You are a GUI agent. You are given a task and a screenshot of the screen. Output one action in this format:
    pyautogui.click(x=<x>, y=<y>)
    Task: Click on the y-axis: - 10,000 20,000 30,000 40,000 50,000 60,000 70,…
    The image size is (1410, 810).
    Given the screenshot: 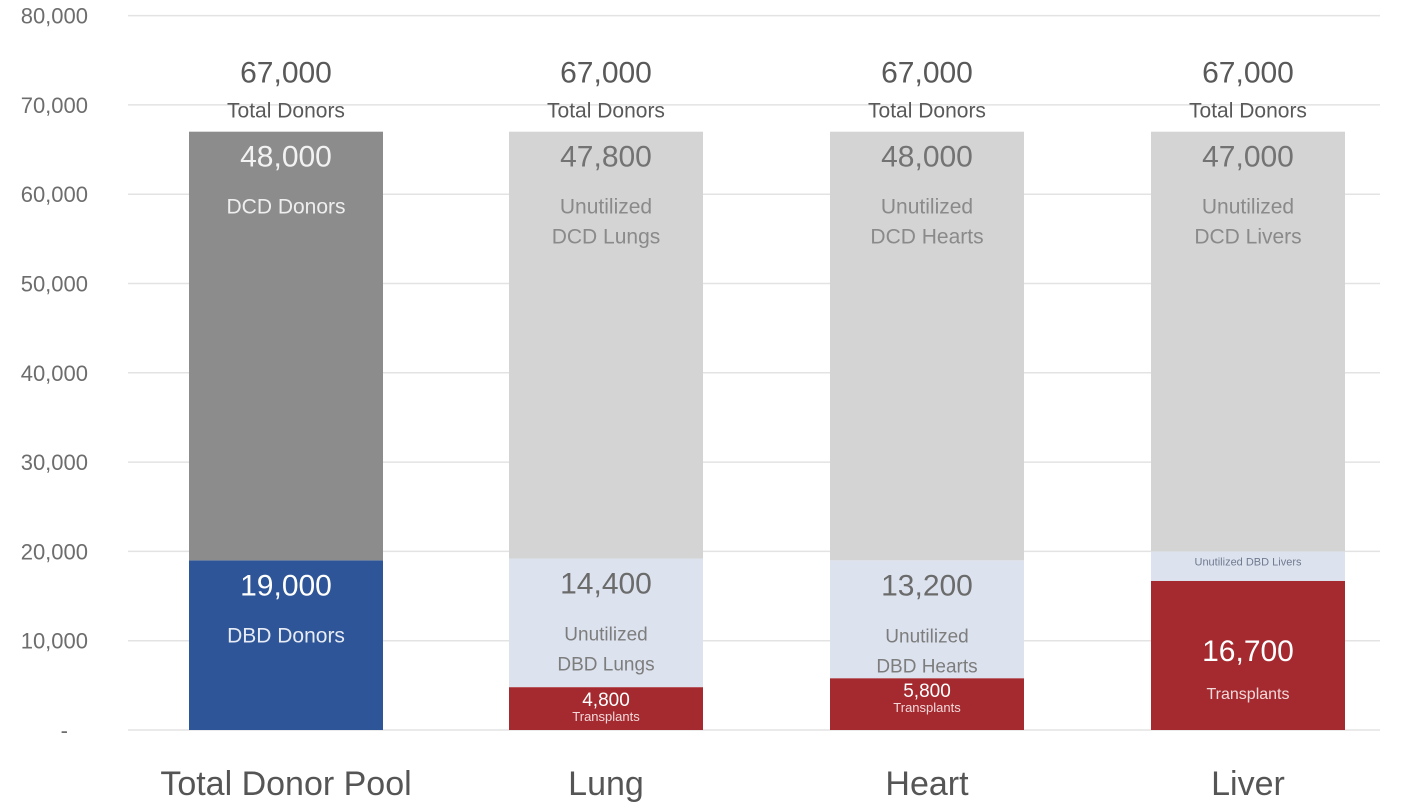 What is the action you would take?
    pyautogui.click(x=54, y=373)
    